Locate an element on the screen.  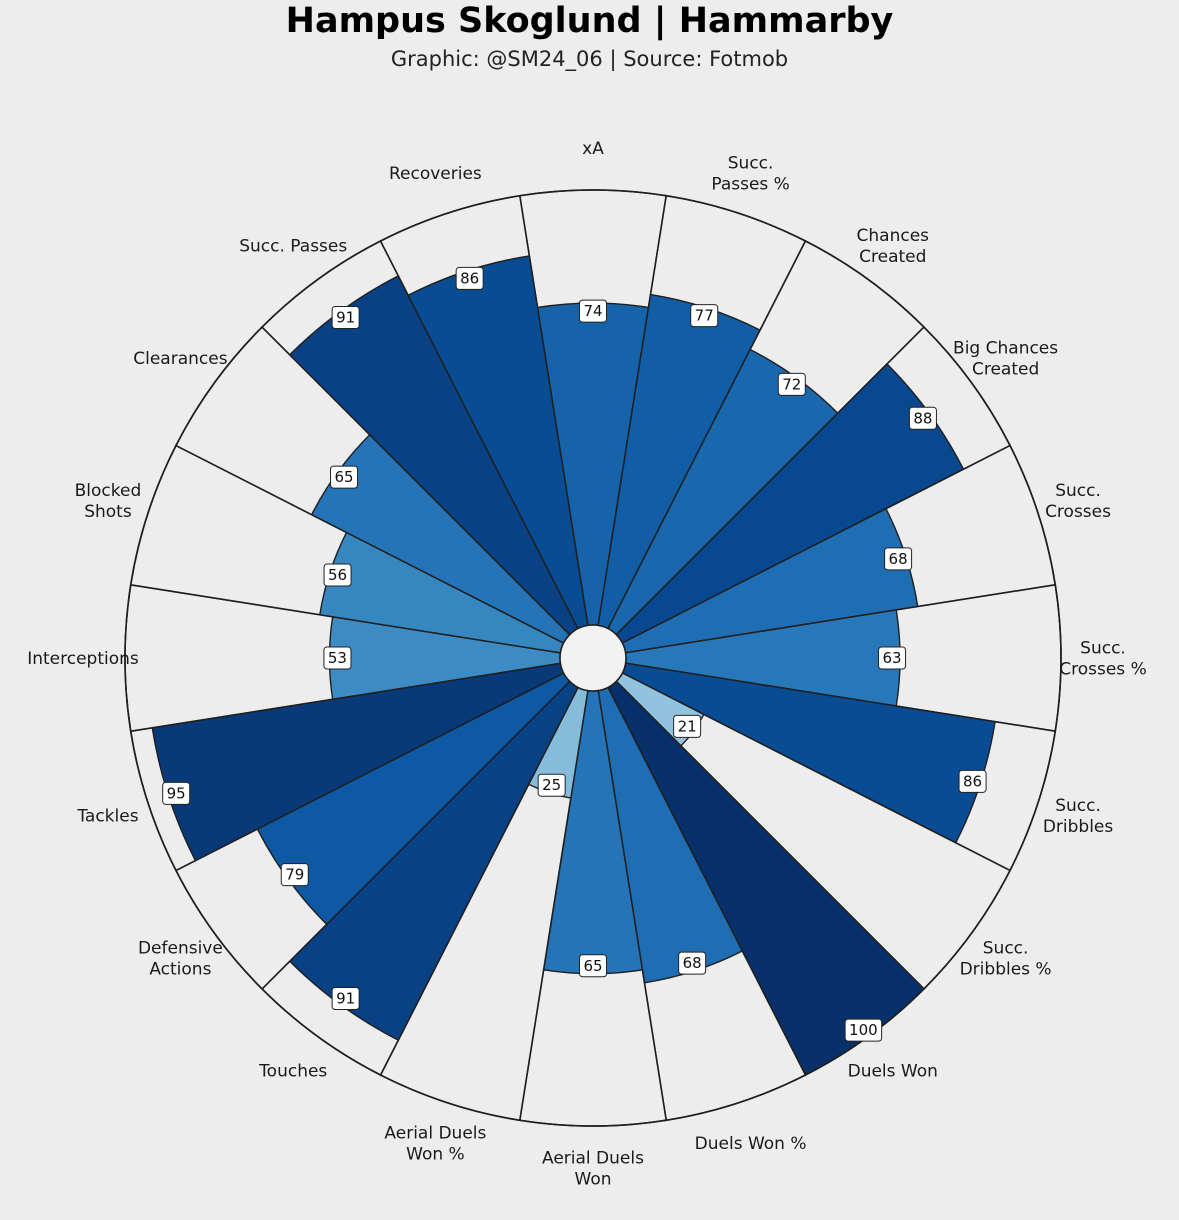
value-label-succ-crosses-pct: 63 is located at coordinates (892, 658).